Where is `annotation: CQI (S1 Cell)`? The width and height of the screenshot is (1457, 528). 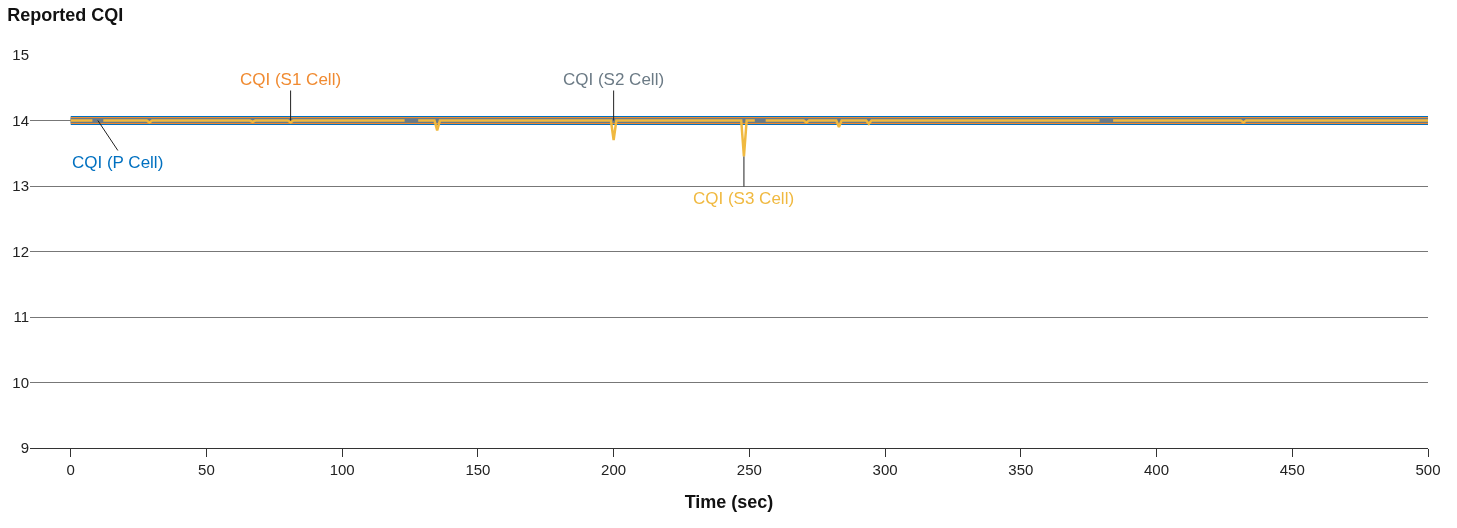 annotation: CQI (S1 Cell) is located at coordinates (291, 79).